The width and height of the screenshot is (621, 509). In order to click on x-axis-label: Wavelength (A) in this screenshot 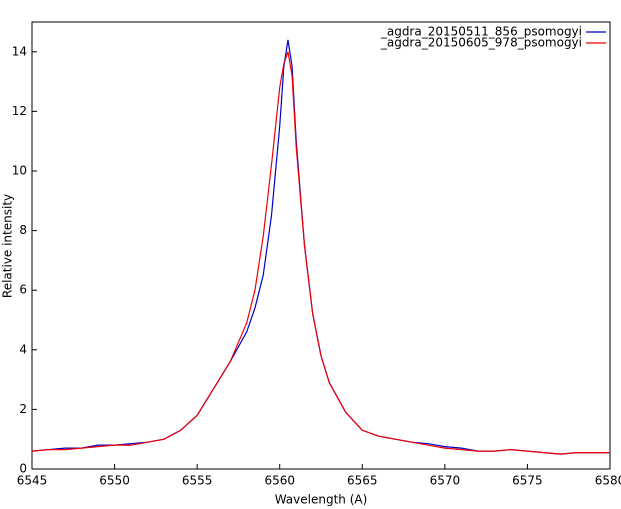, I will do `click(321, 500)`.